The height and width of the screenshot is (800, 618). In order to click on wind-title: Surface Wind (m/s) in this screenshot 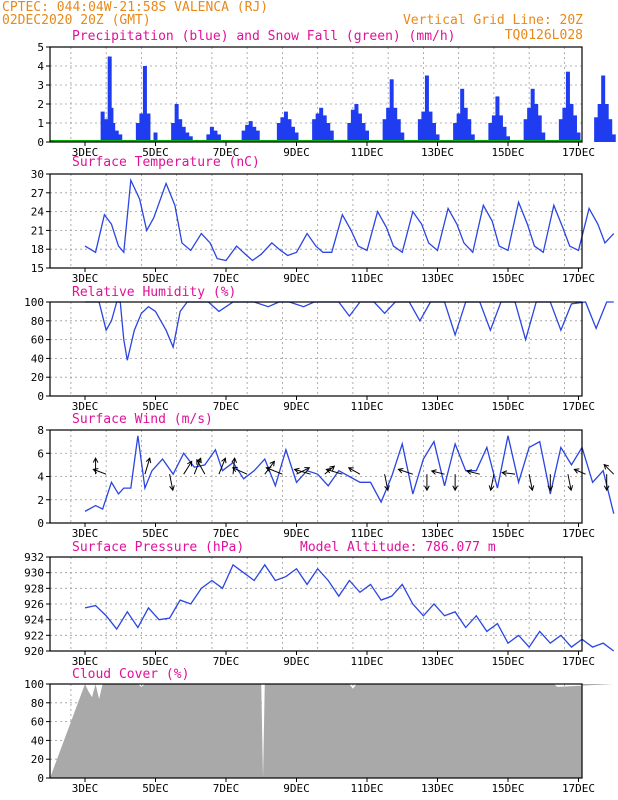, I will do `click(142, 419)`.